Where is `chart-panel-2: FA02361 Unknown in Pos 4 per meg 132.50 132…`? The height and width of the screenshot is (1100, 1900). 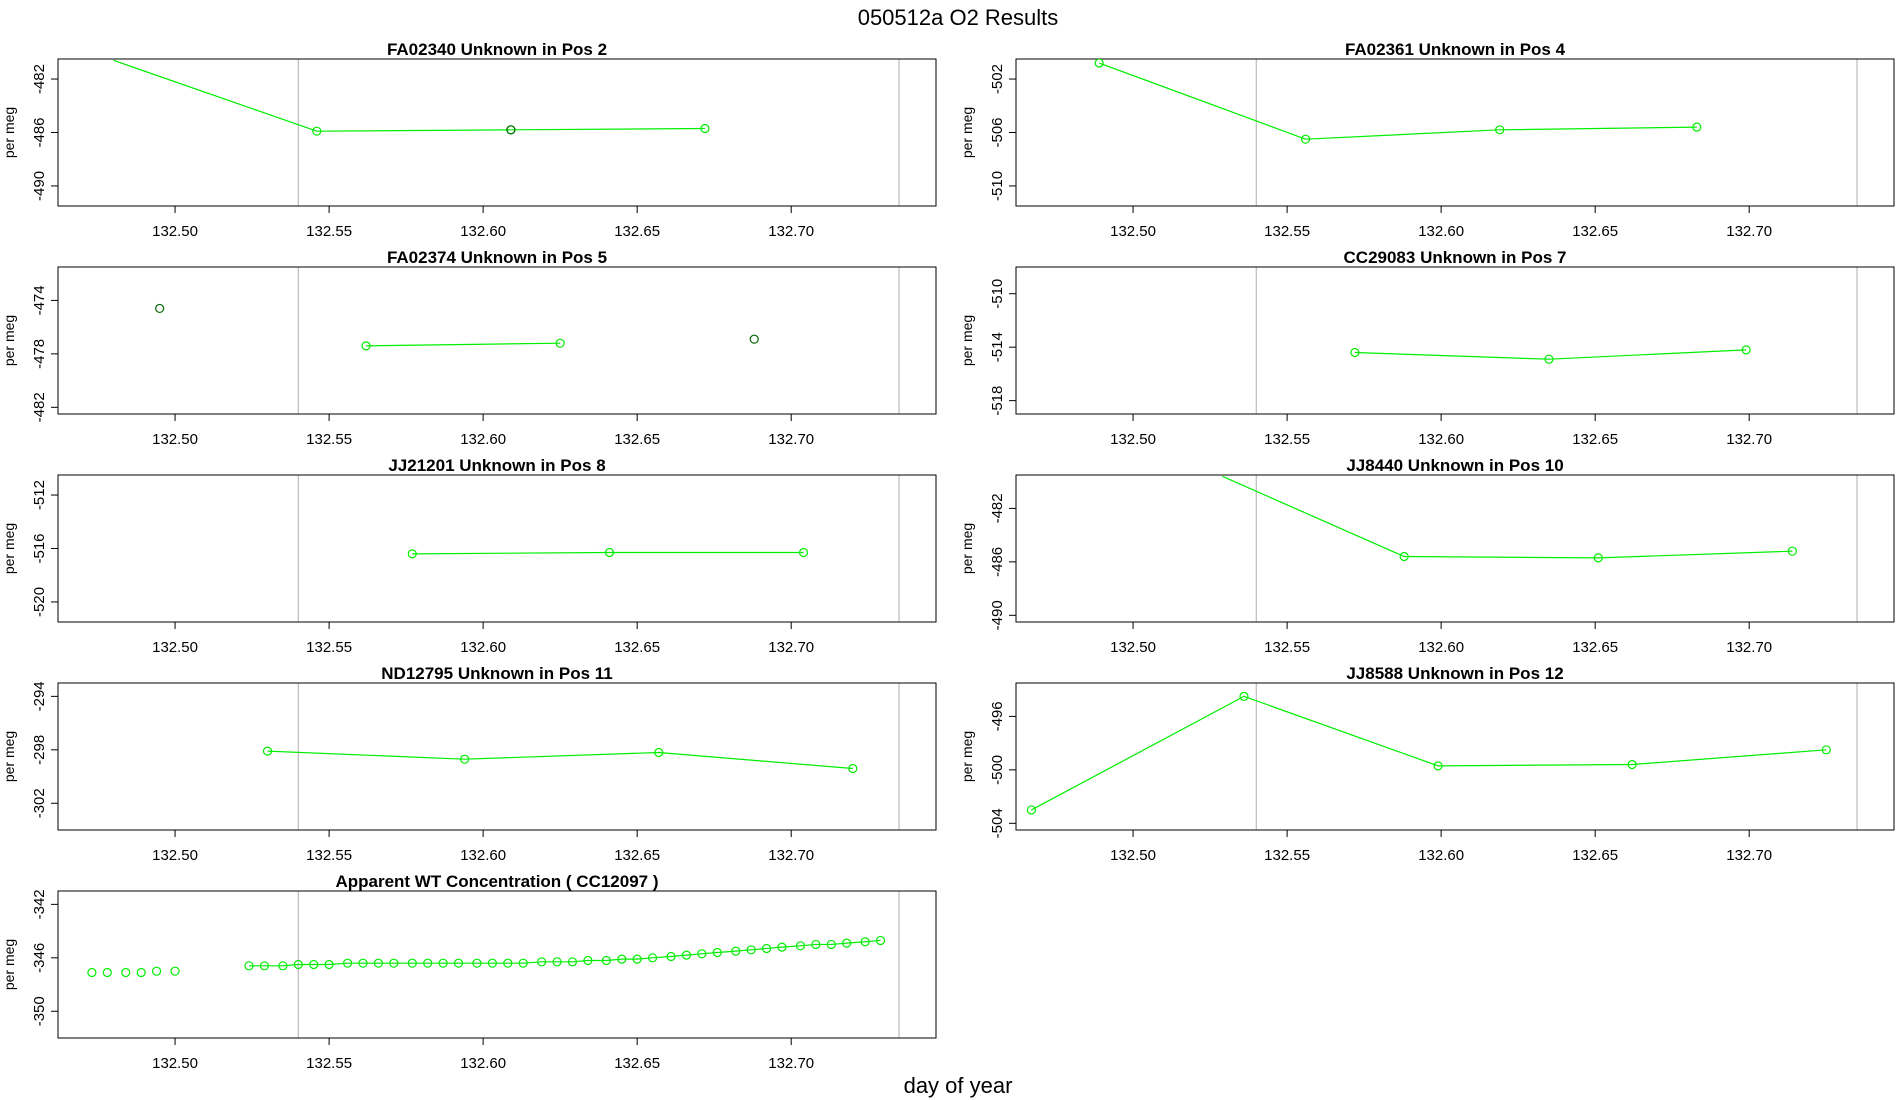
chart-panel-2: FA02361 Unknown in Pos 4 per meg 132.50 132… is located at coordinates (1427, 140).